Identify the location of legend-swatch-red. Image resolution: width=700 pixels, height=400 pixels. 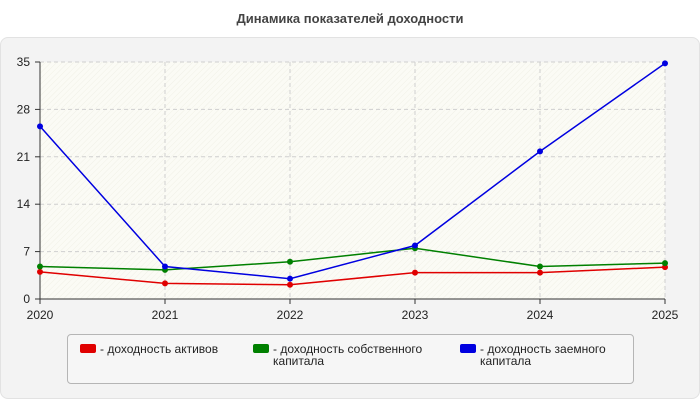
(88, 348).